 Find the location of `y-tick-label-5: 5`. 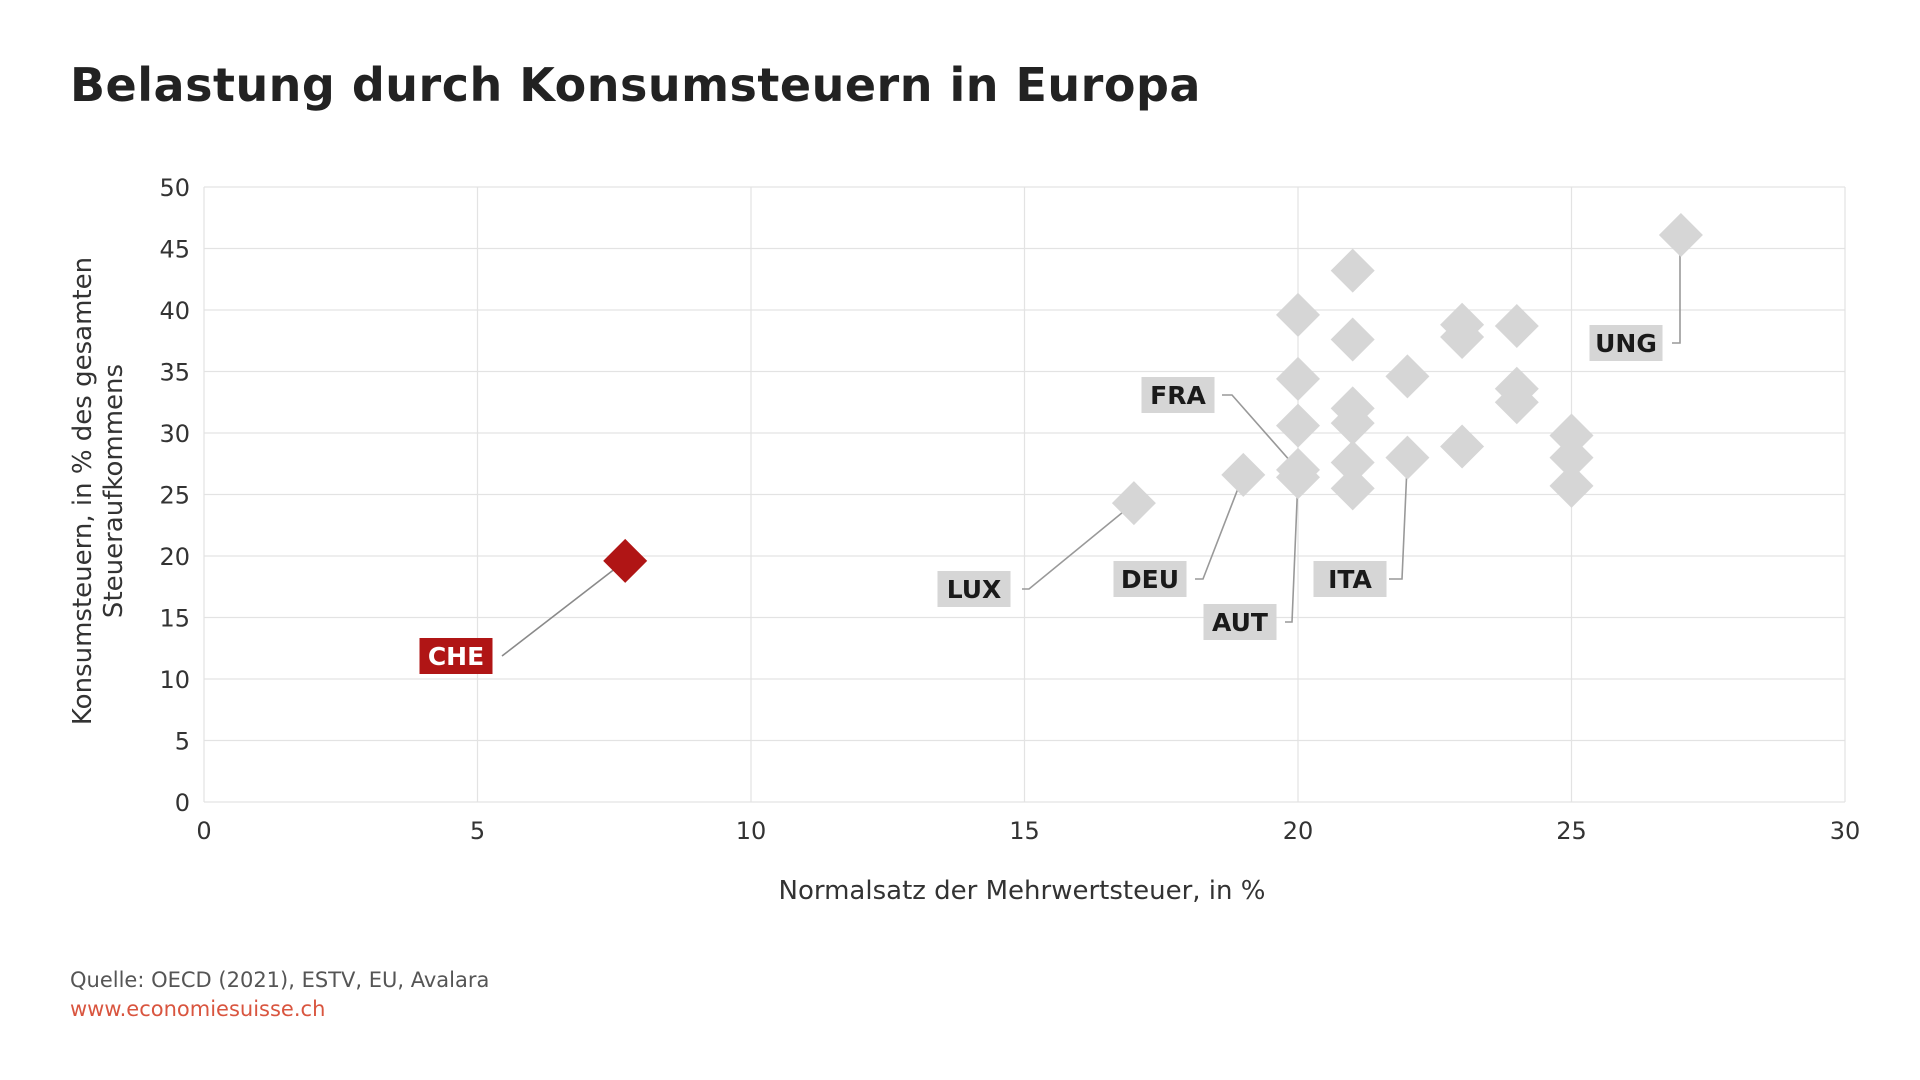

y-tick-label-5: 5 is located at coordinates (182, 742).